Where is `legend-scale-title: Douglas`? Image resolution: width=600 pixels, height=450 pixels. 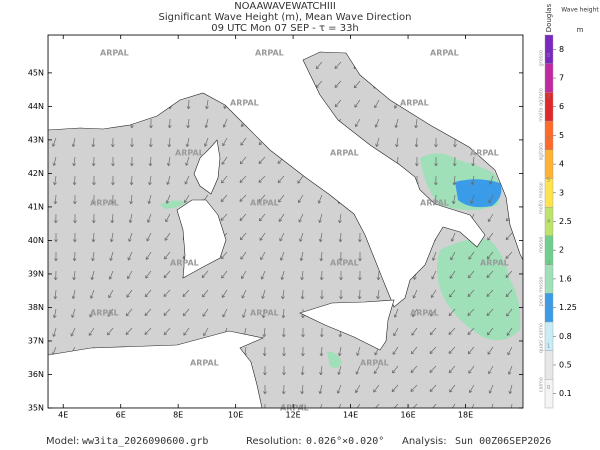
legend-scale-title: Douglas is located at coordinates (549, 17).